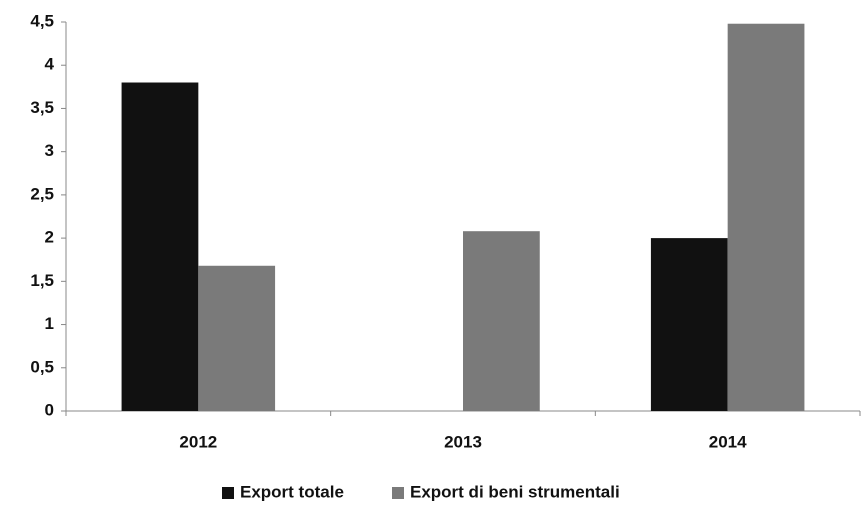 This screenshot has width=864, height=508. Describe the element at coordinates (42, 193) in the screenshot. I see `y-tick-label: 2,5` at that location.